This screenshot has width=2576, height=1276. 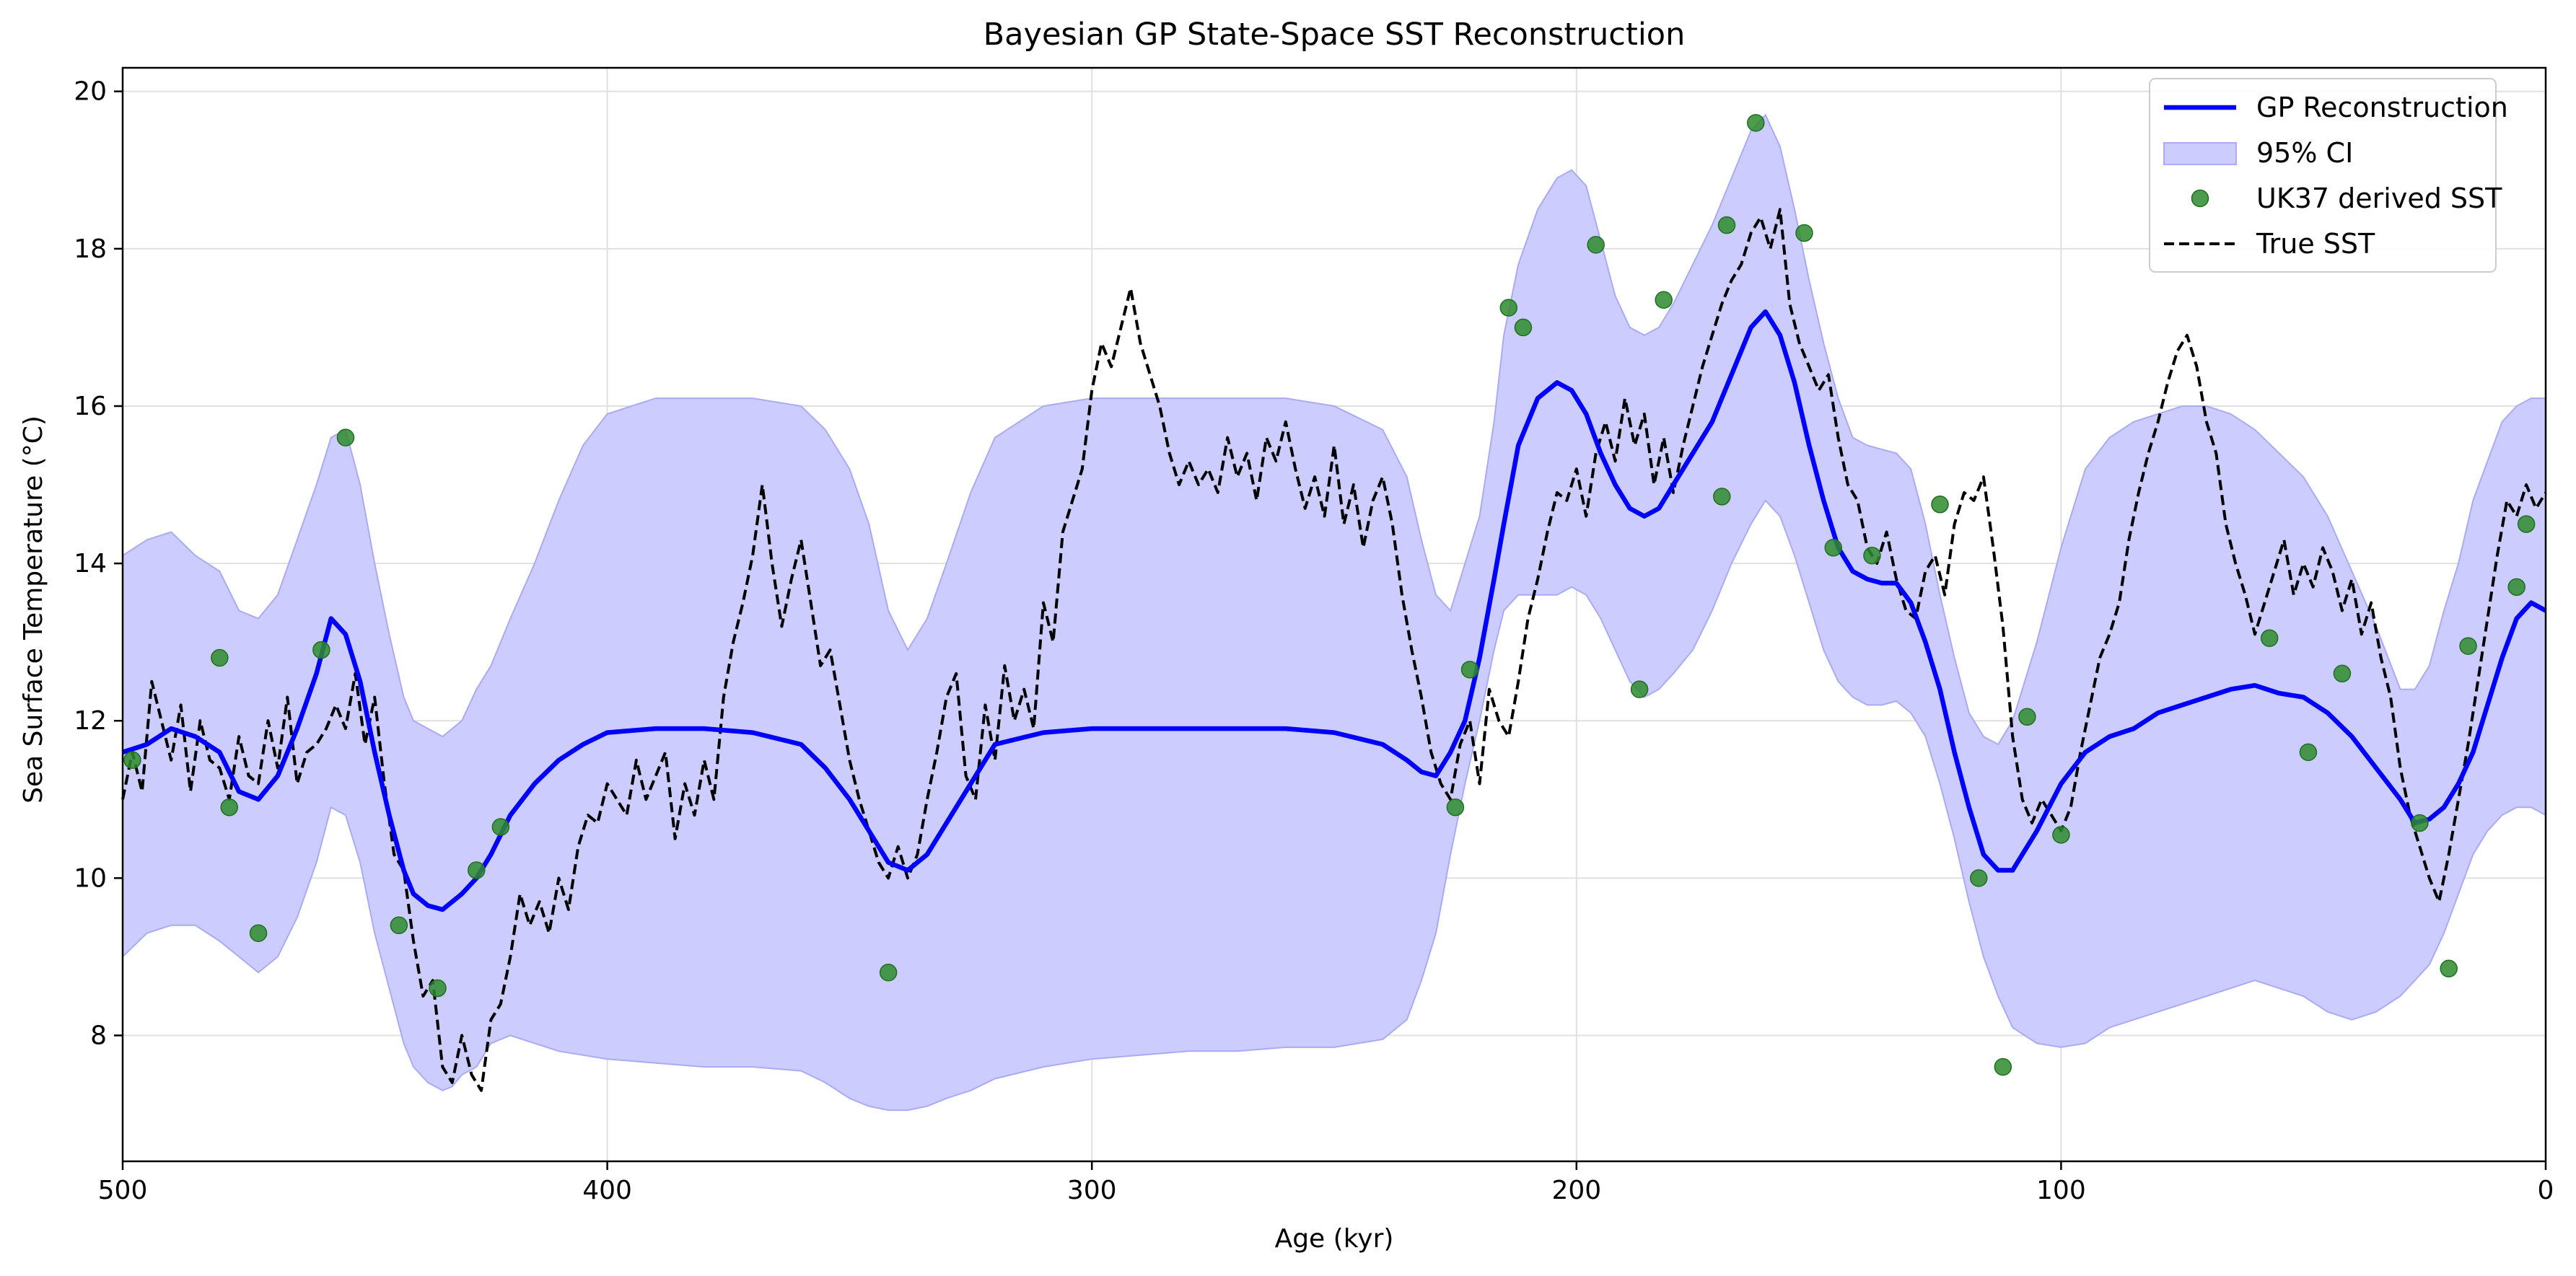 I want to click on y-tick-label: 16, so click(x=90, y=407).